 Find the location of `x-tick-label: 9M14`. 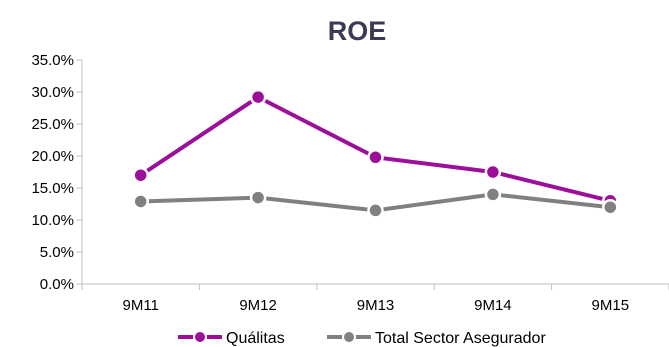

x-tick-label: 9M14 is located at coordinates (493, 305).